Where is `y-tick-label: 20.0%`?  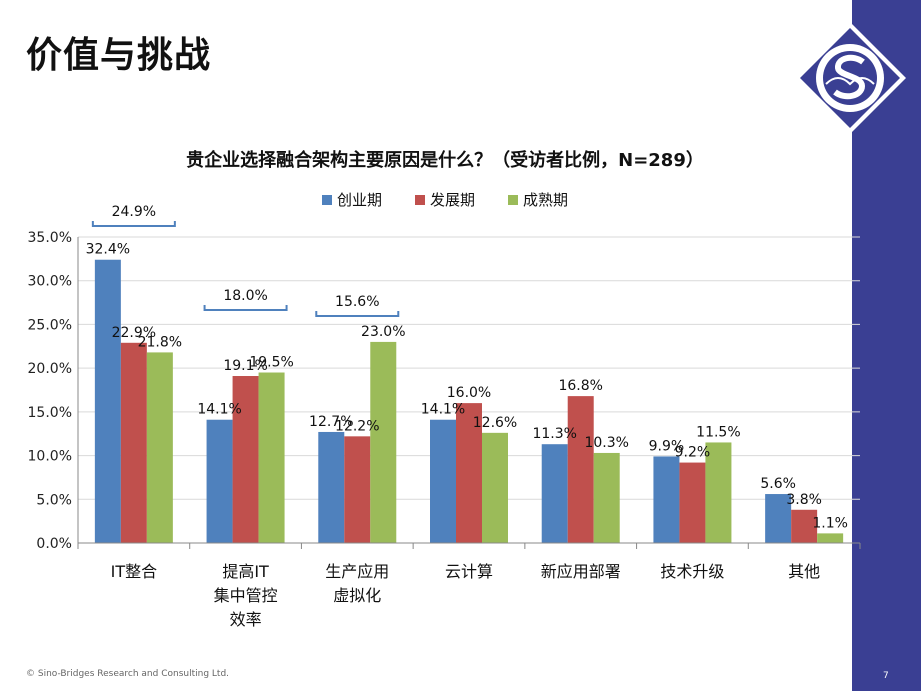
y-tick-label: 20.0% is located at coordinates (50, 369).